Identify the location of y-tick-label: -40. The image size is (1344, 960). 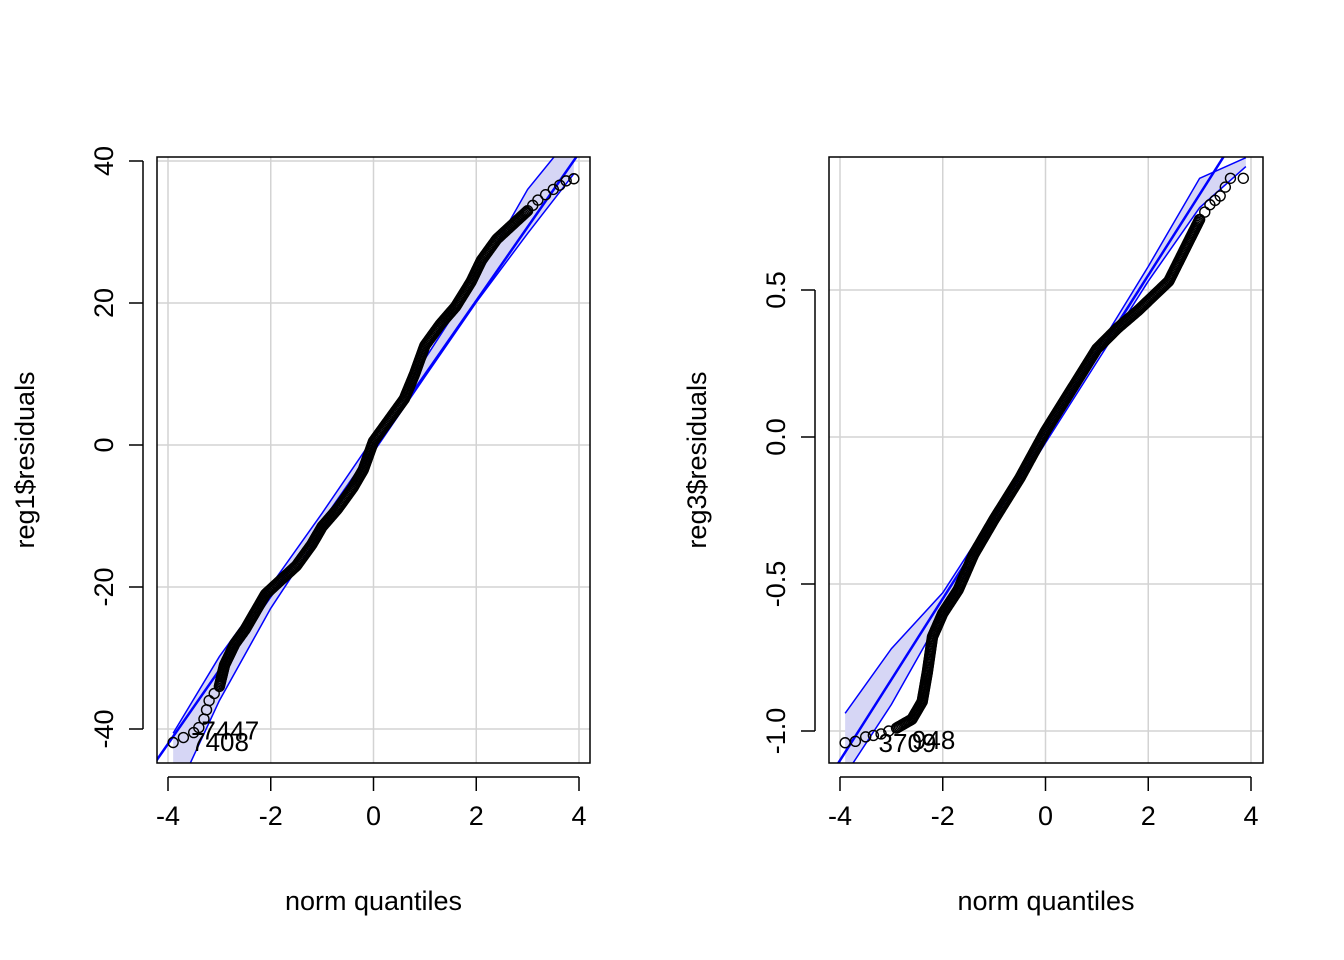
(104, 728).